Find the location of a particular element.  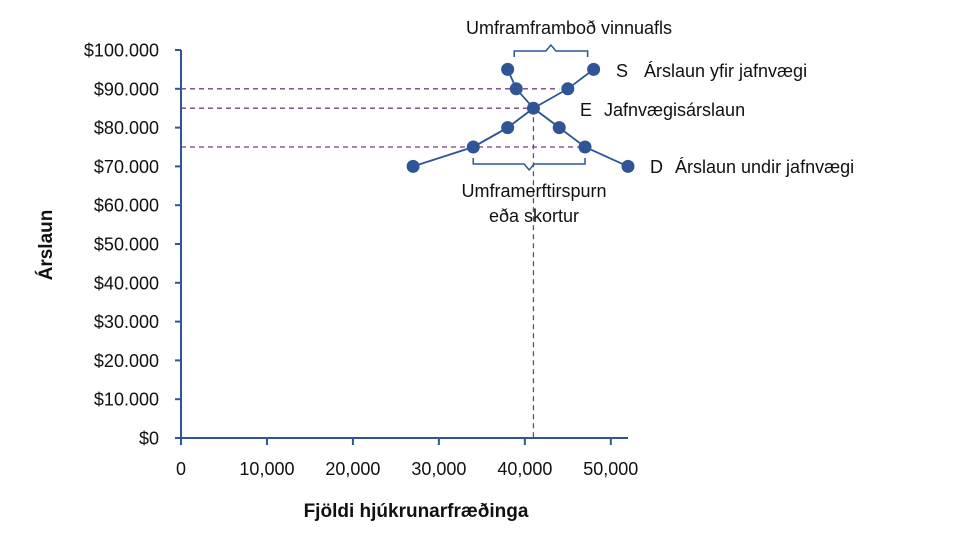

y-tick-label: $30.000 is located at coordinates (126, 322).